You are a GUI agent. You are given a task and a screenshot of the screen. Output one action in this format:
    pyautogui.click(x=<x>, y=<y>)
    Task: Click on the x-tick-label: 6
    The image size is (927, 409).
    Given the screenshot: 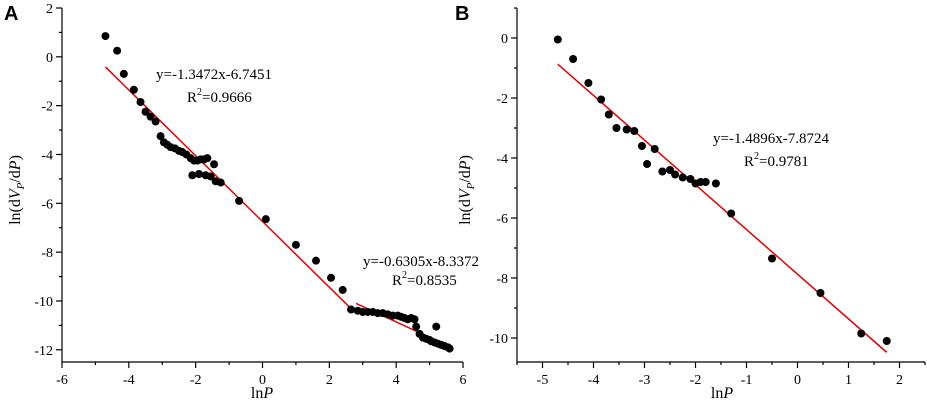 What is the action you would take?
    pyautogui.click(x=463, y=380)
    